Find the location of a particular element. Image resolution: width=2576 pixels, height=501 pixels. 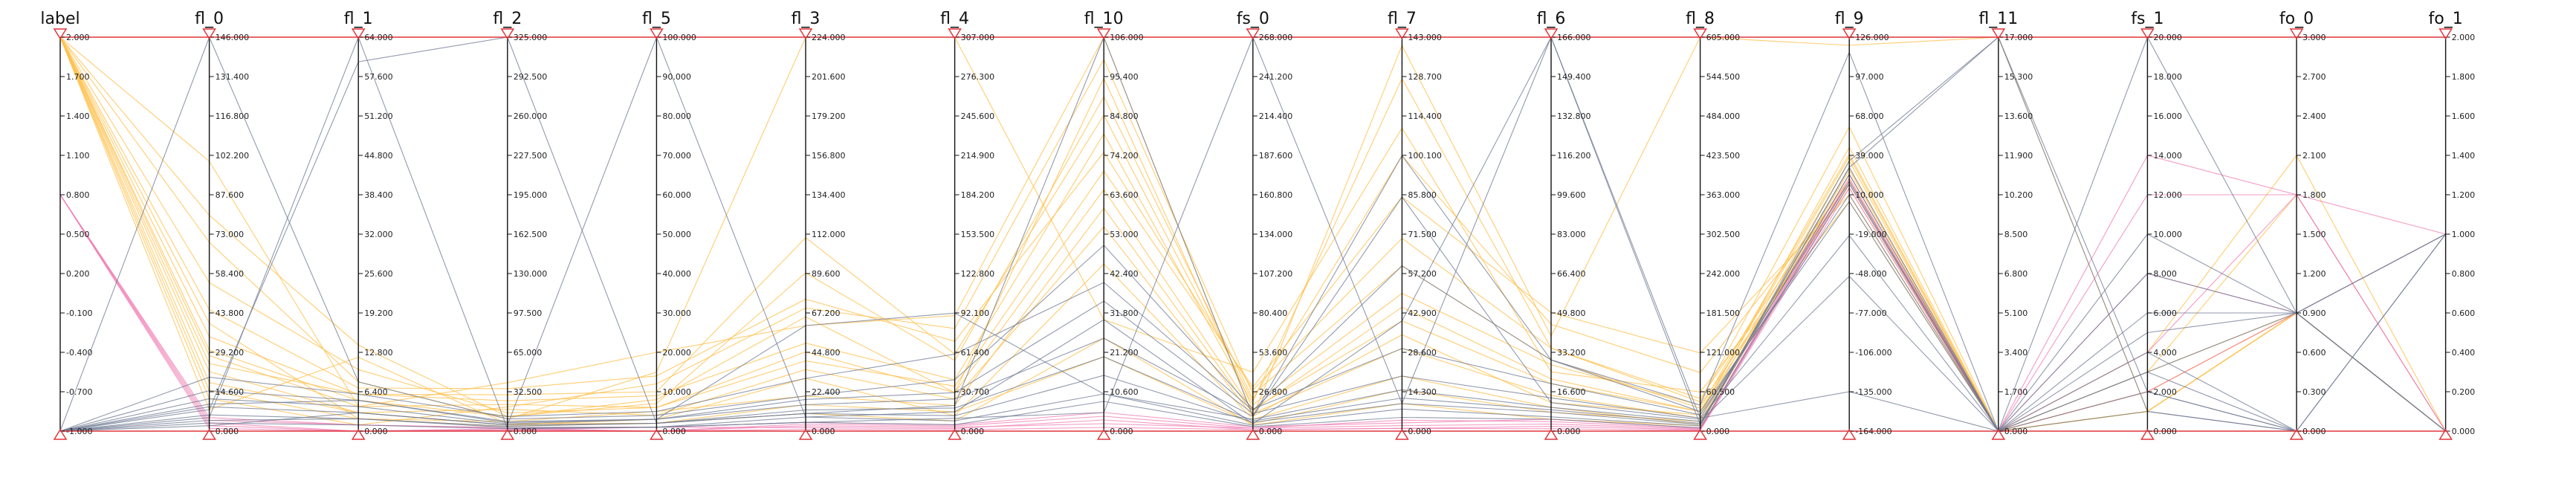

tick-label: 162.500 is located at coordinates (531, 234).